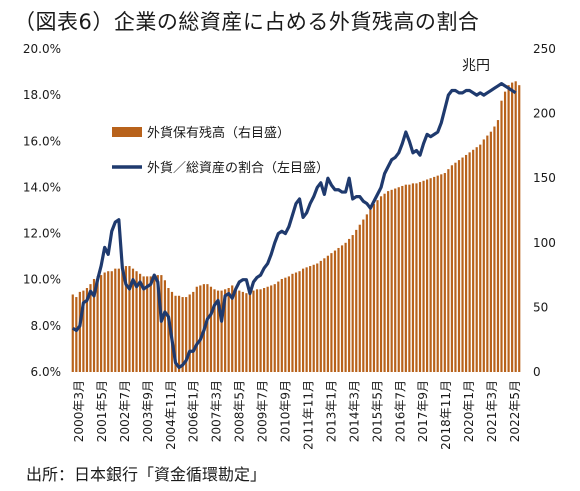  Describe the element at coordinates (218, 133) in the screenshot. I see `legend-bar-label: 外貨保有残高（右目盛）` at that location.